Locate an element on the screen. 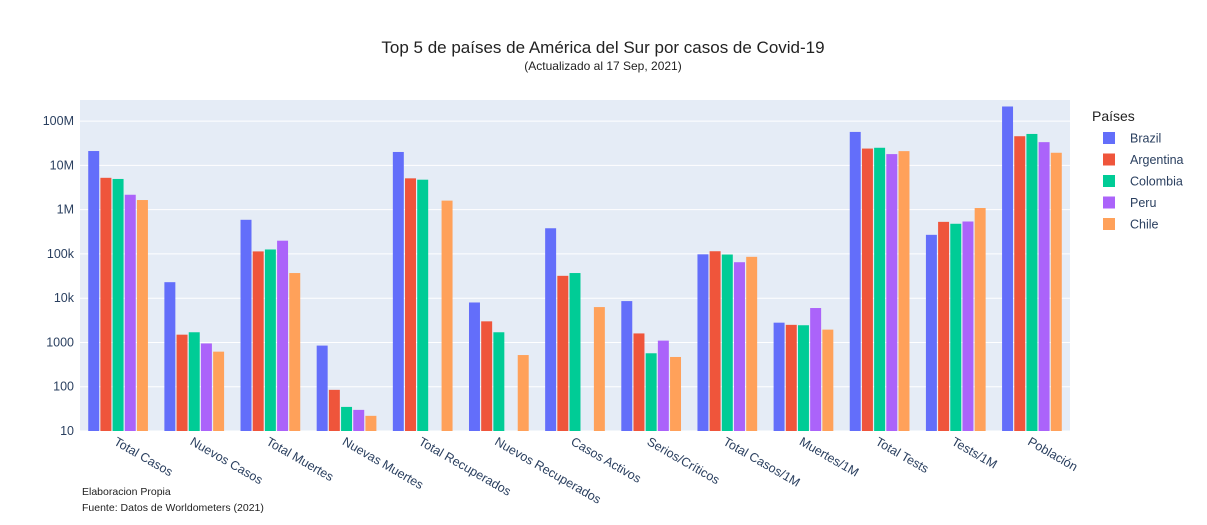  y-tick-label: 100M is located at coordinates (58, 121).